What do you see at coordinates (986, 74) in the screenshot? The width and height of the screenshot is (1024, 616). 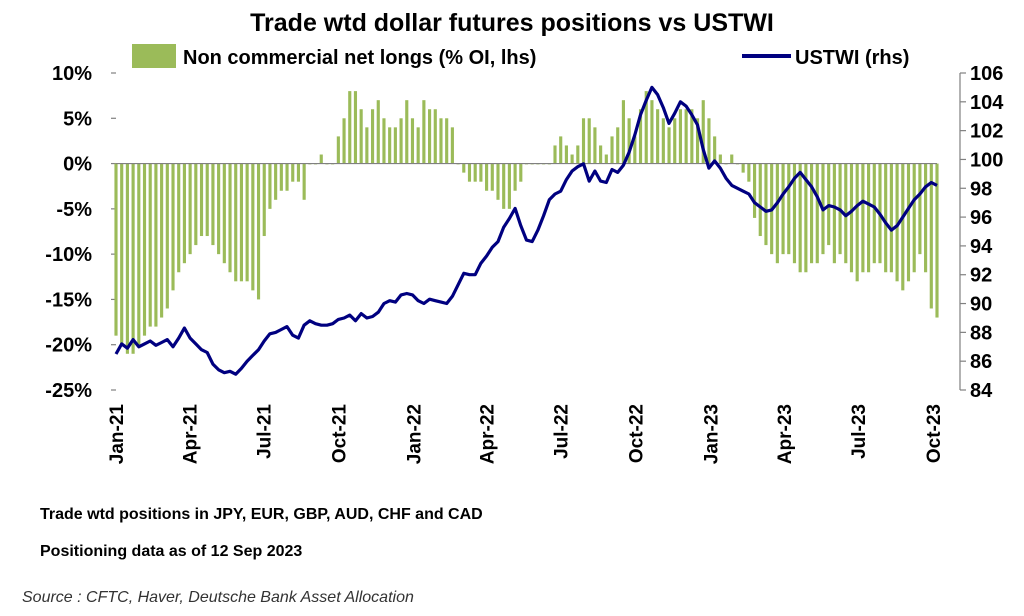 I see `right-axis-tick-label: 106` at bounding box center [986, 74].